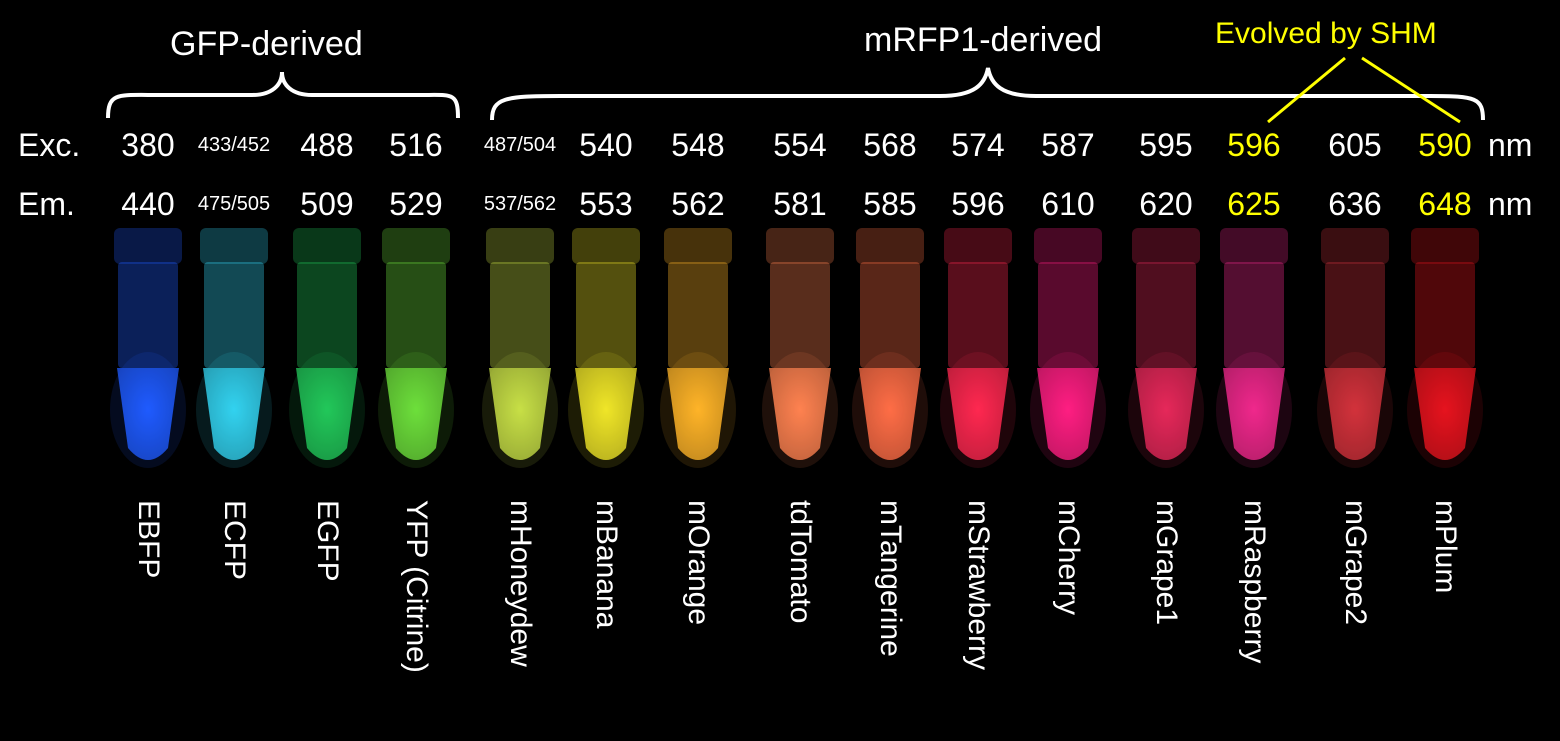 The image size is (1560, 741). I want to click on excitation-value-6: 540, so click(606, 145).